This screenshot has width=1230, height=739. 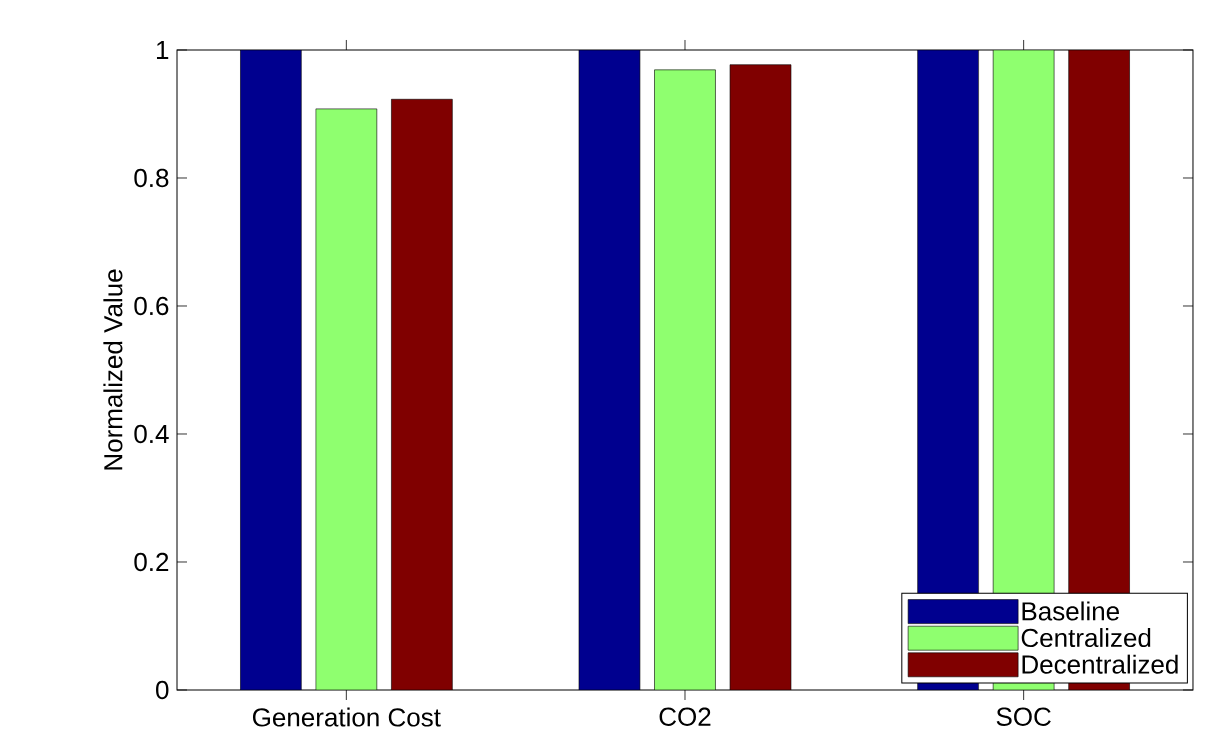 I want to click on x-tick-label: Generation Cost, so click(x=346, y=717).